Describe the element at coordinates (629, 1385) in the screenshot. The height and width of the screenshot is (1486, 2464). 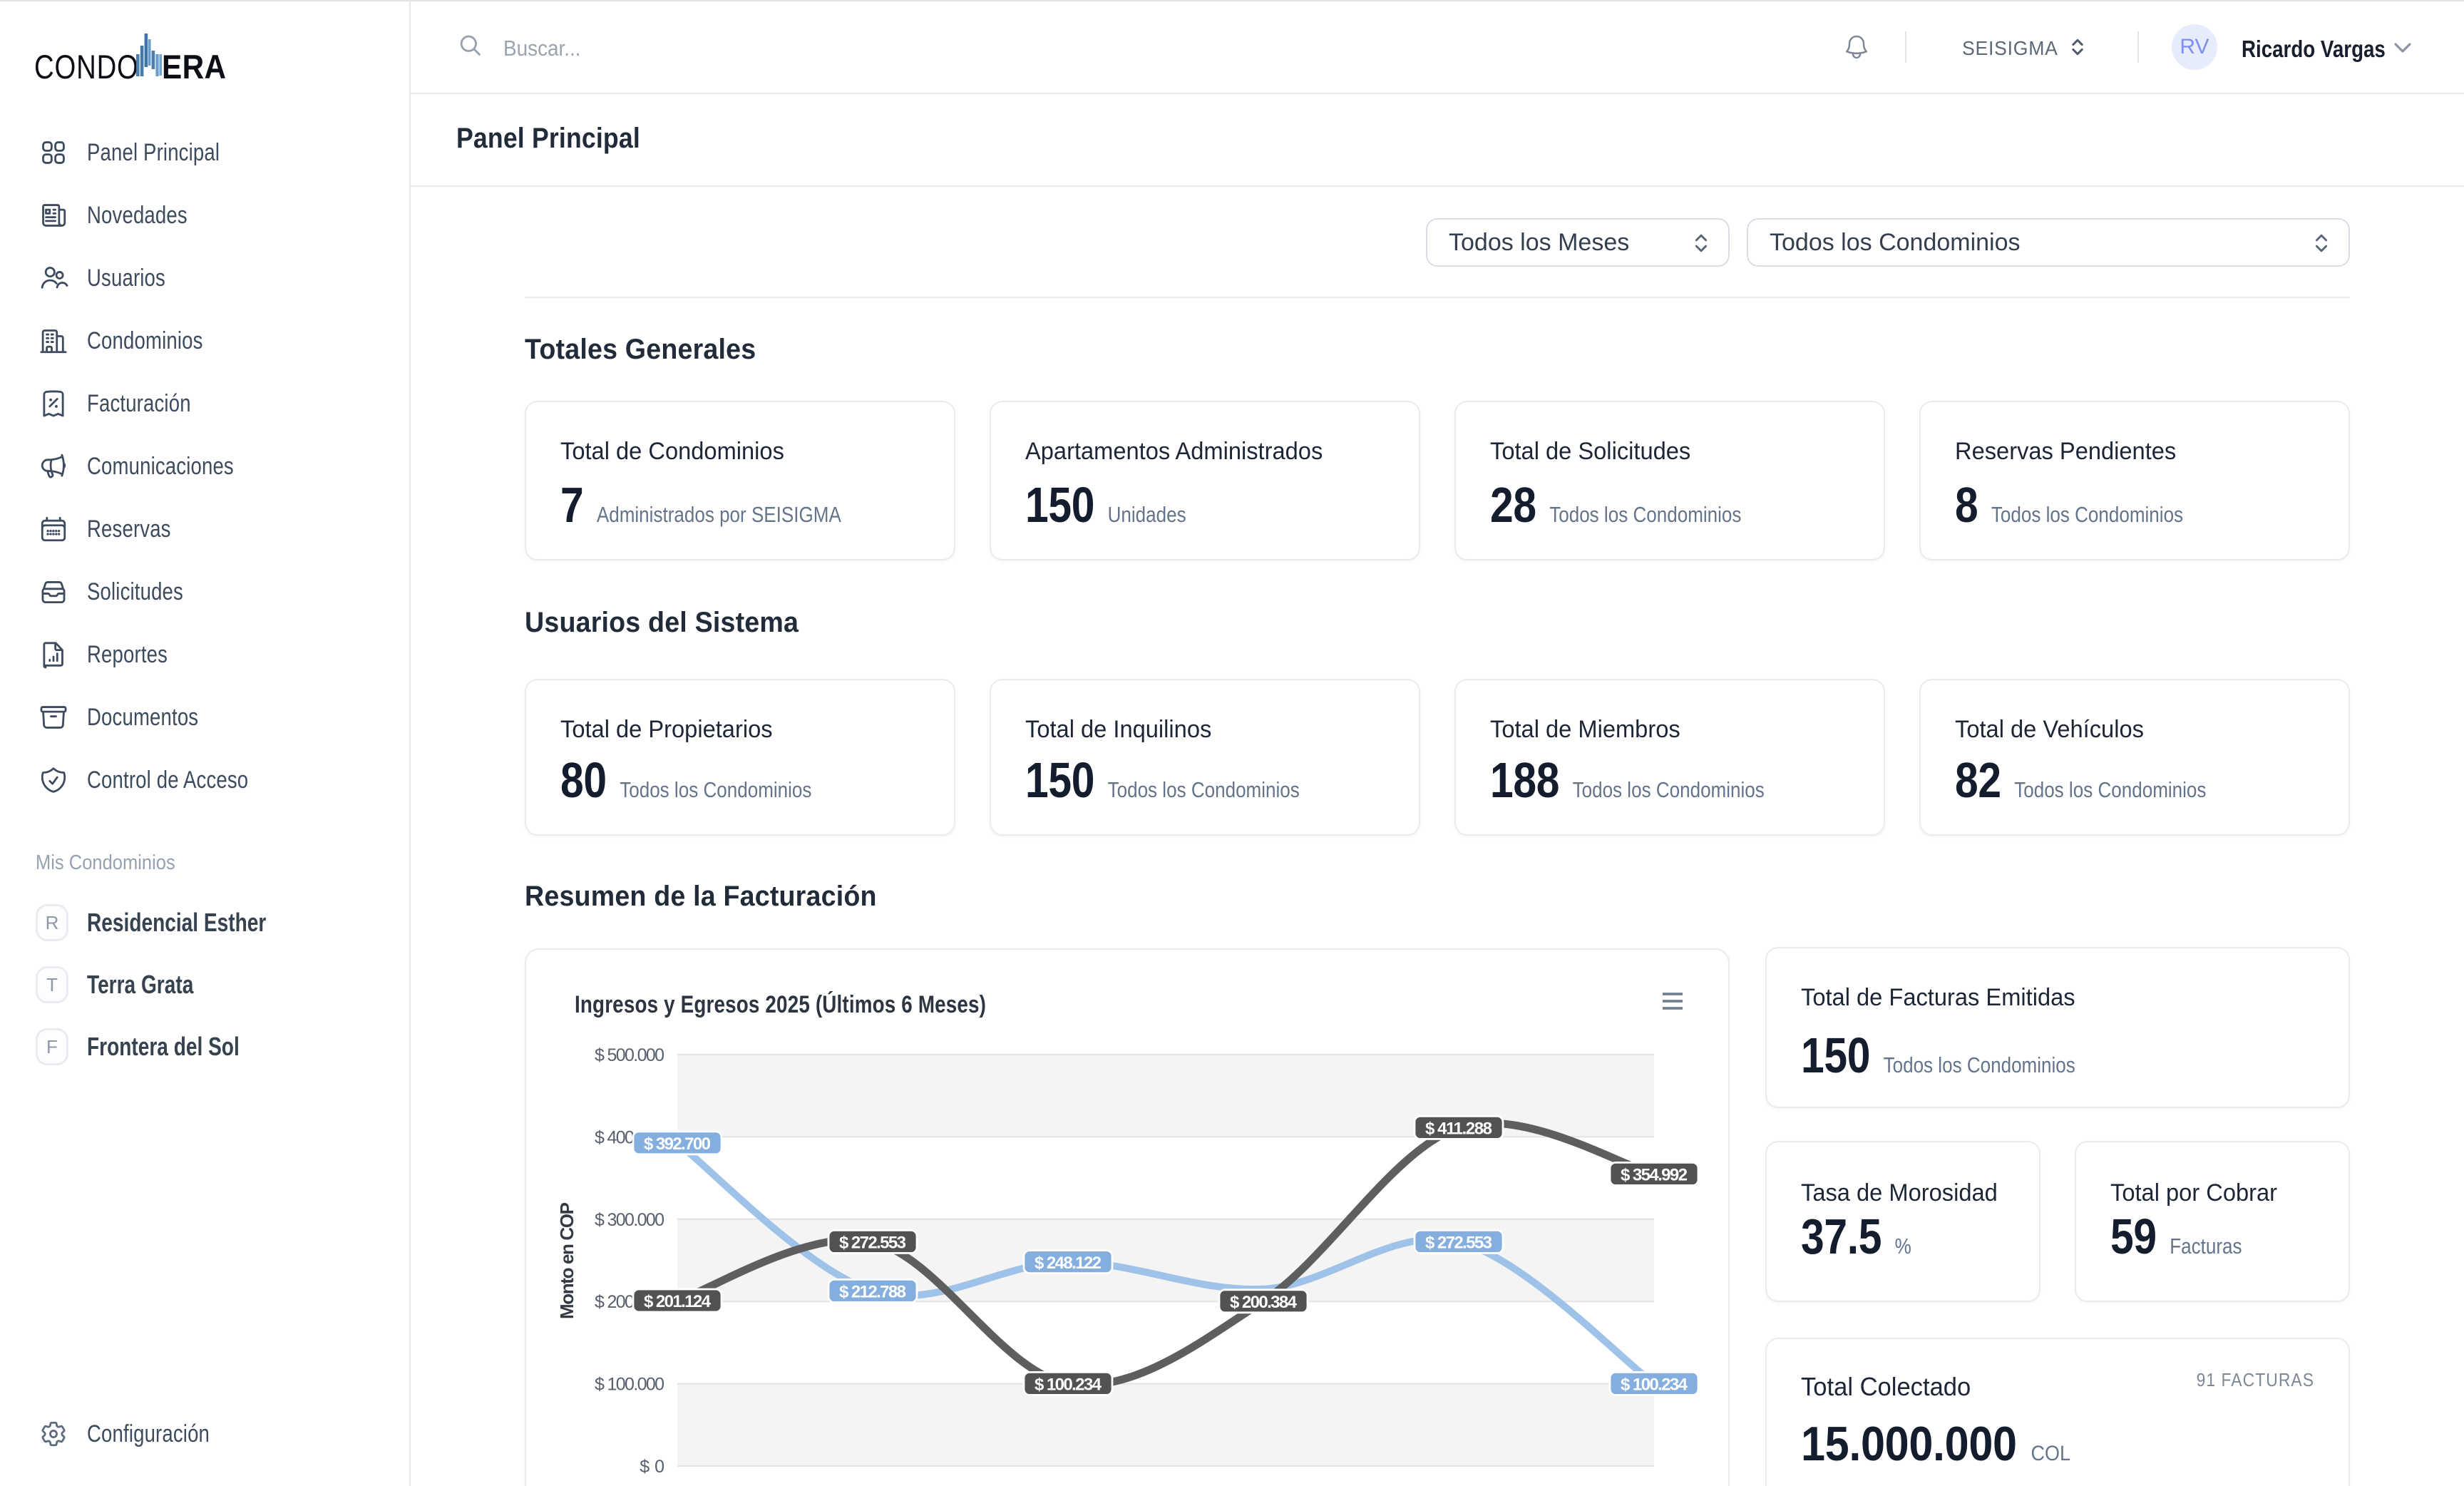
I see `svg-text: $ 100.000` at that location.